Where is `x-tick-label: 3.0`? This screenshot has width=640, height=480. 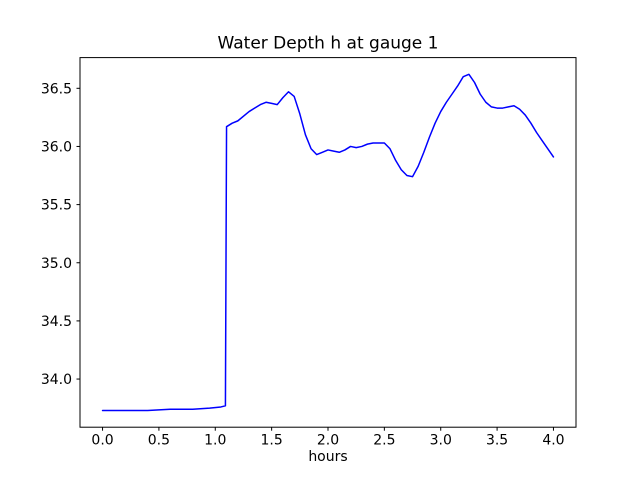 x-tick-label: 3.0 is located at coordinates (441, 441).